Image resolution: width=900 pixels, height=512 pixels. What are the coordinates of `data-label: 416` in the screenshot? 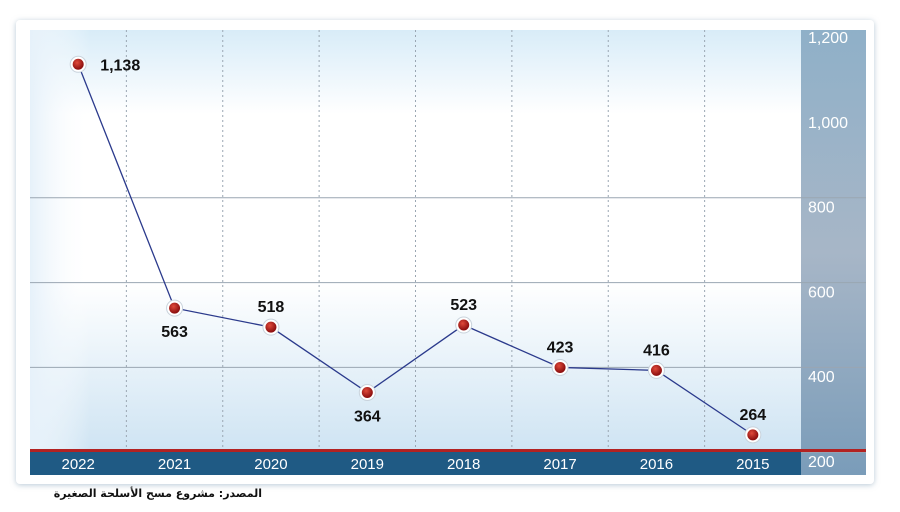 It's located at (656, 350).